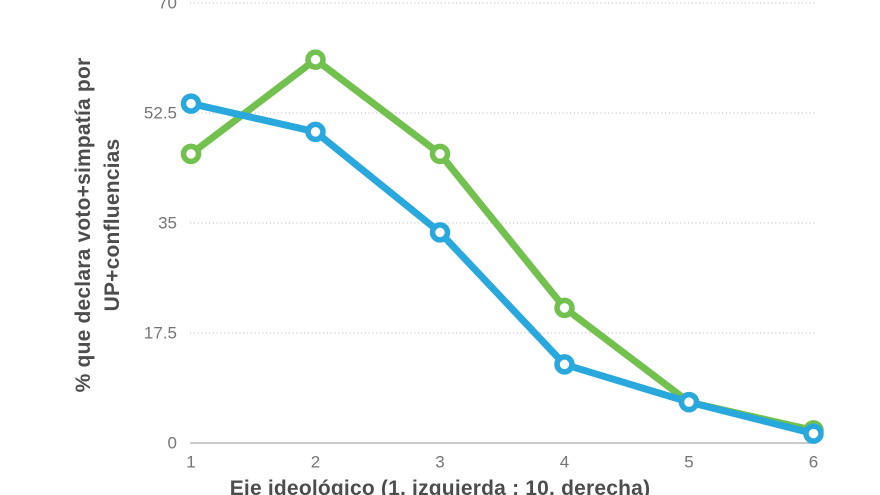 This screenshot has height=495, width=880. What do you see at coordinates (813, 433) in the screenshot?
I see `blue-series-marker-x6` at bounding box center [813, 433].